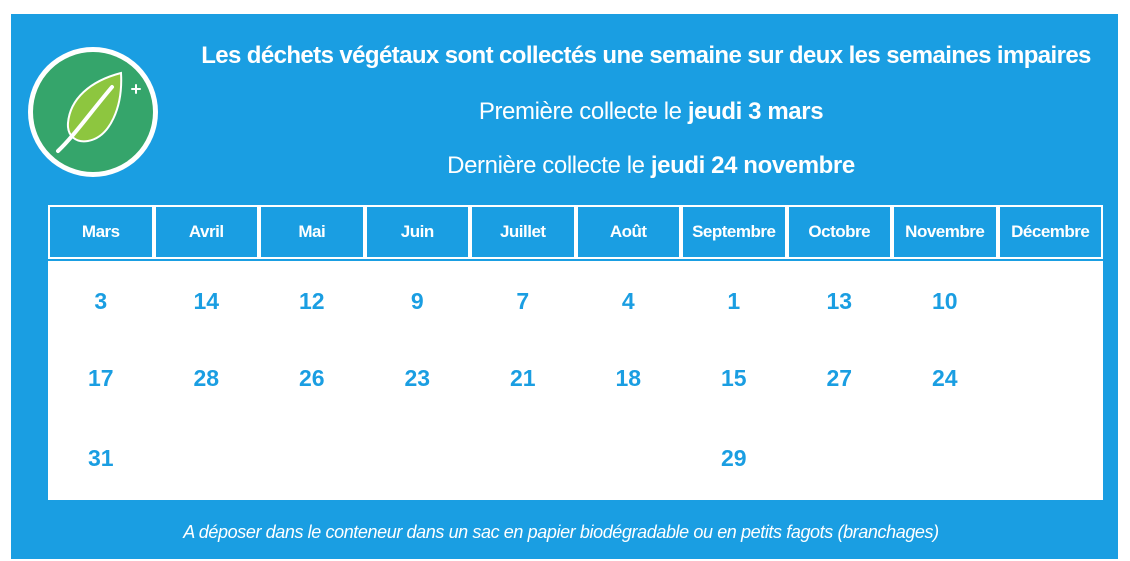  I want to click on logo-badge, so click(93, 112).